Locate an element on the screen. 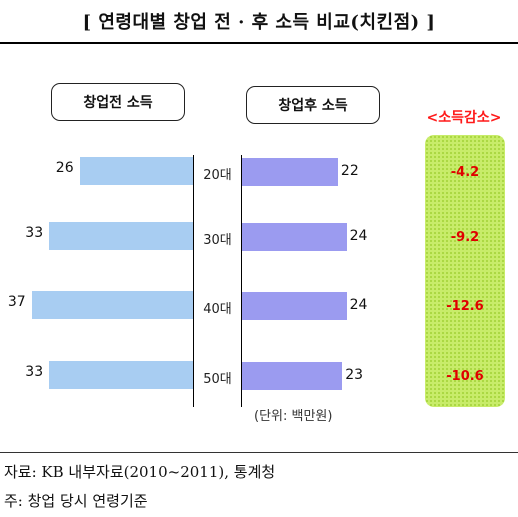  footnote: 주: 창업 당시 연령기준 is located at coordinates (76, 501).